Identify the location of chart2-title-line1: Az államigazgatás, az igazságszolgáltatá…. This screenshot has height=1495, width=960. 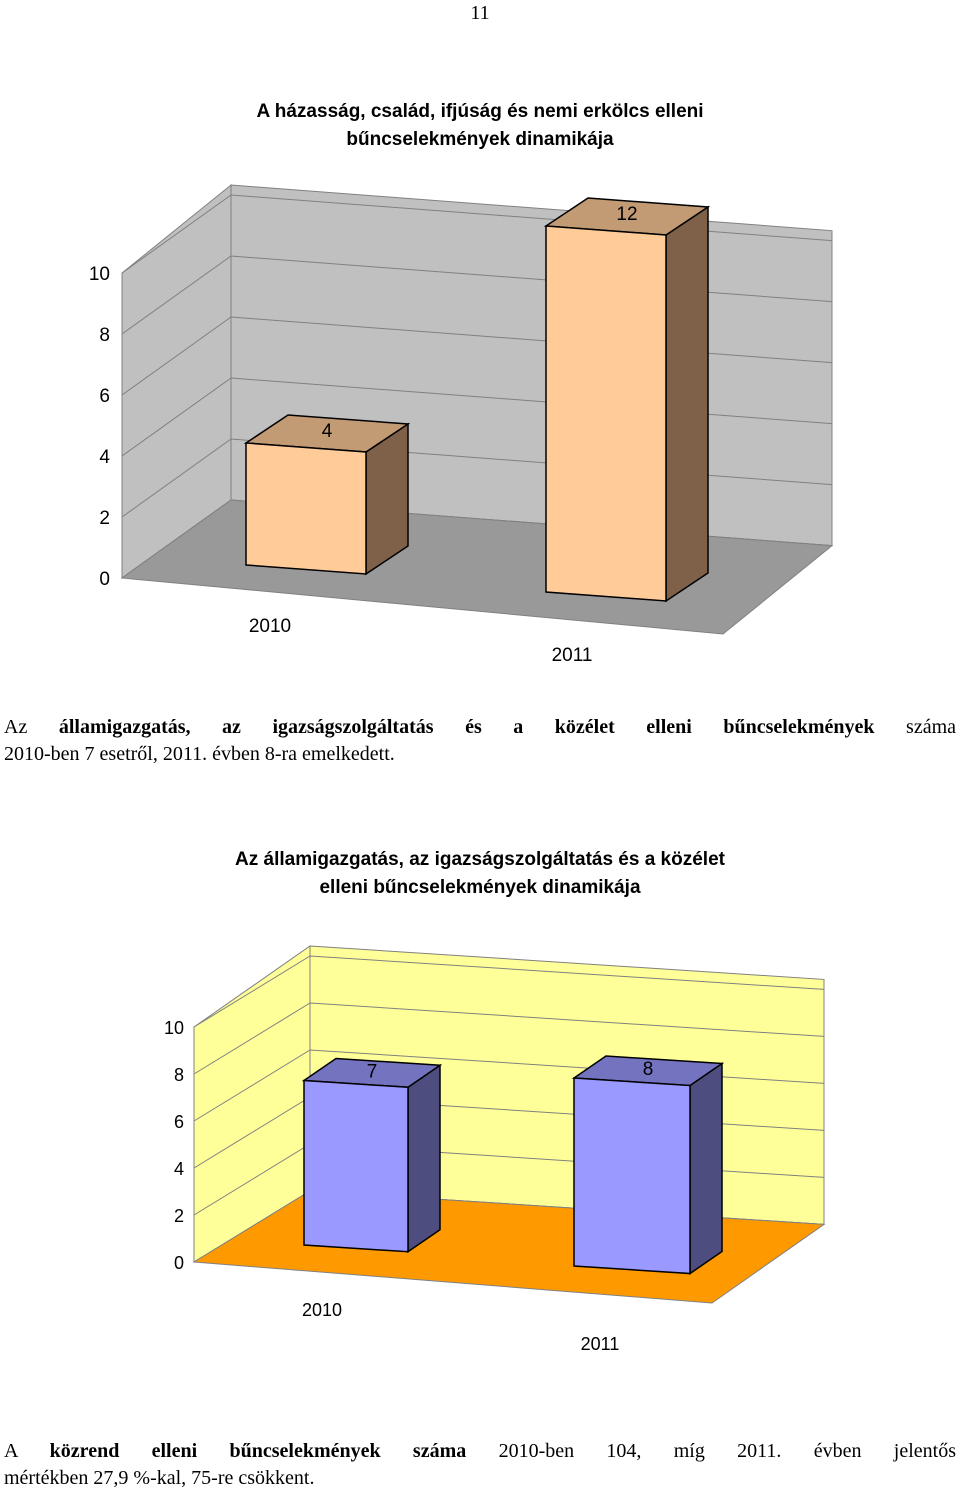
(480, 859).